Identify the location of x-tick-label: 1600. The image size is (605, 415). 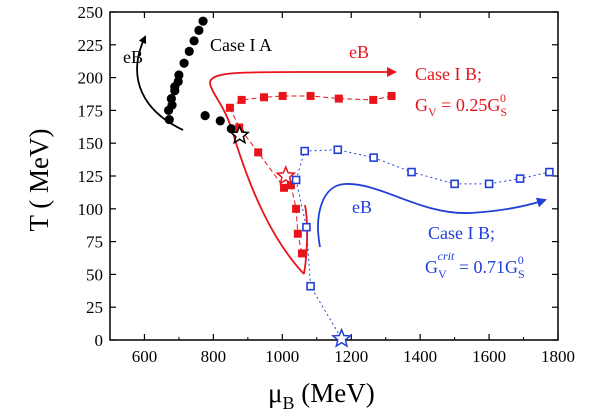
(489, 356).